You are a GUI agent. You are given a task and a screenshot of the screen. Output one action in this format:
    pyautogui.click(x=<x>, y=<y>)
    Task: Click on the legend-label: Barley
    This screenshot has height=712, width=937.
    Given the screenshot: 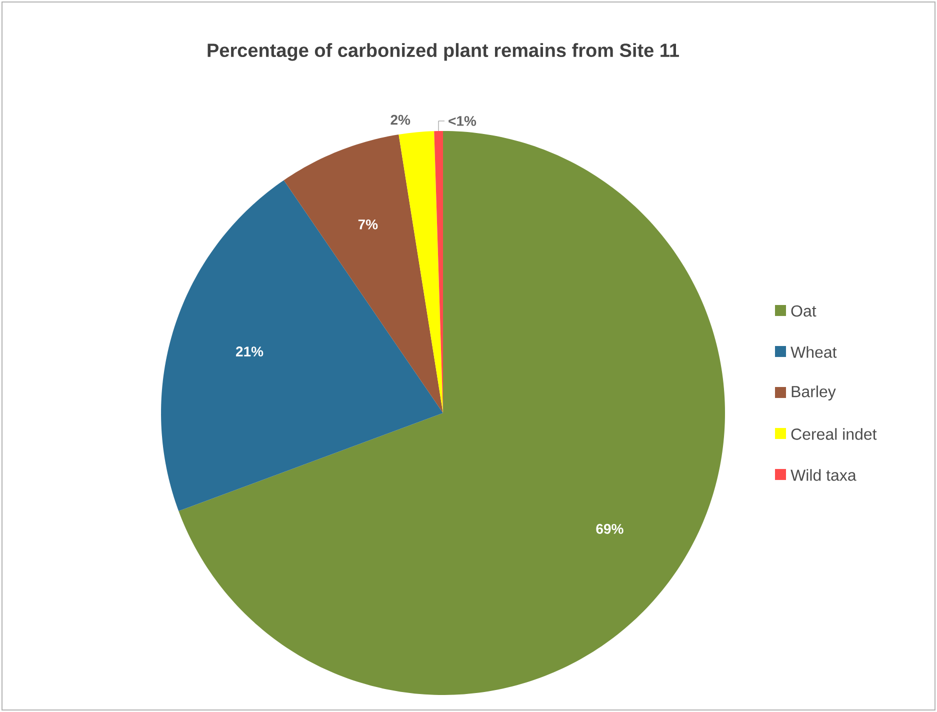 What is the action you would take?
    pyautogui.click(x=814, y=393)
    